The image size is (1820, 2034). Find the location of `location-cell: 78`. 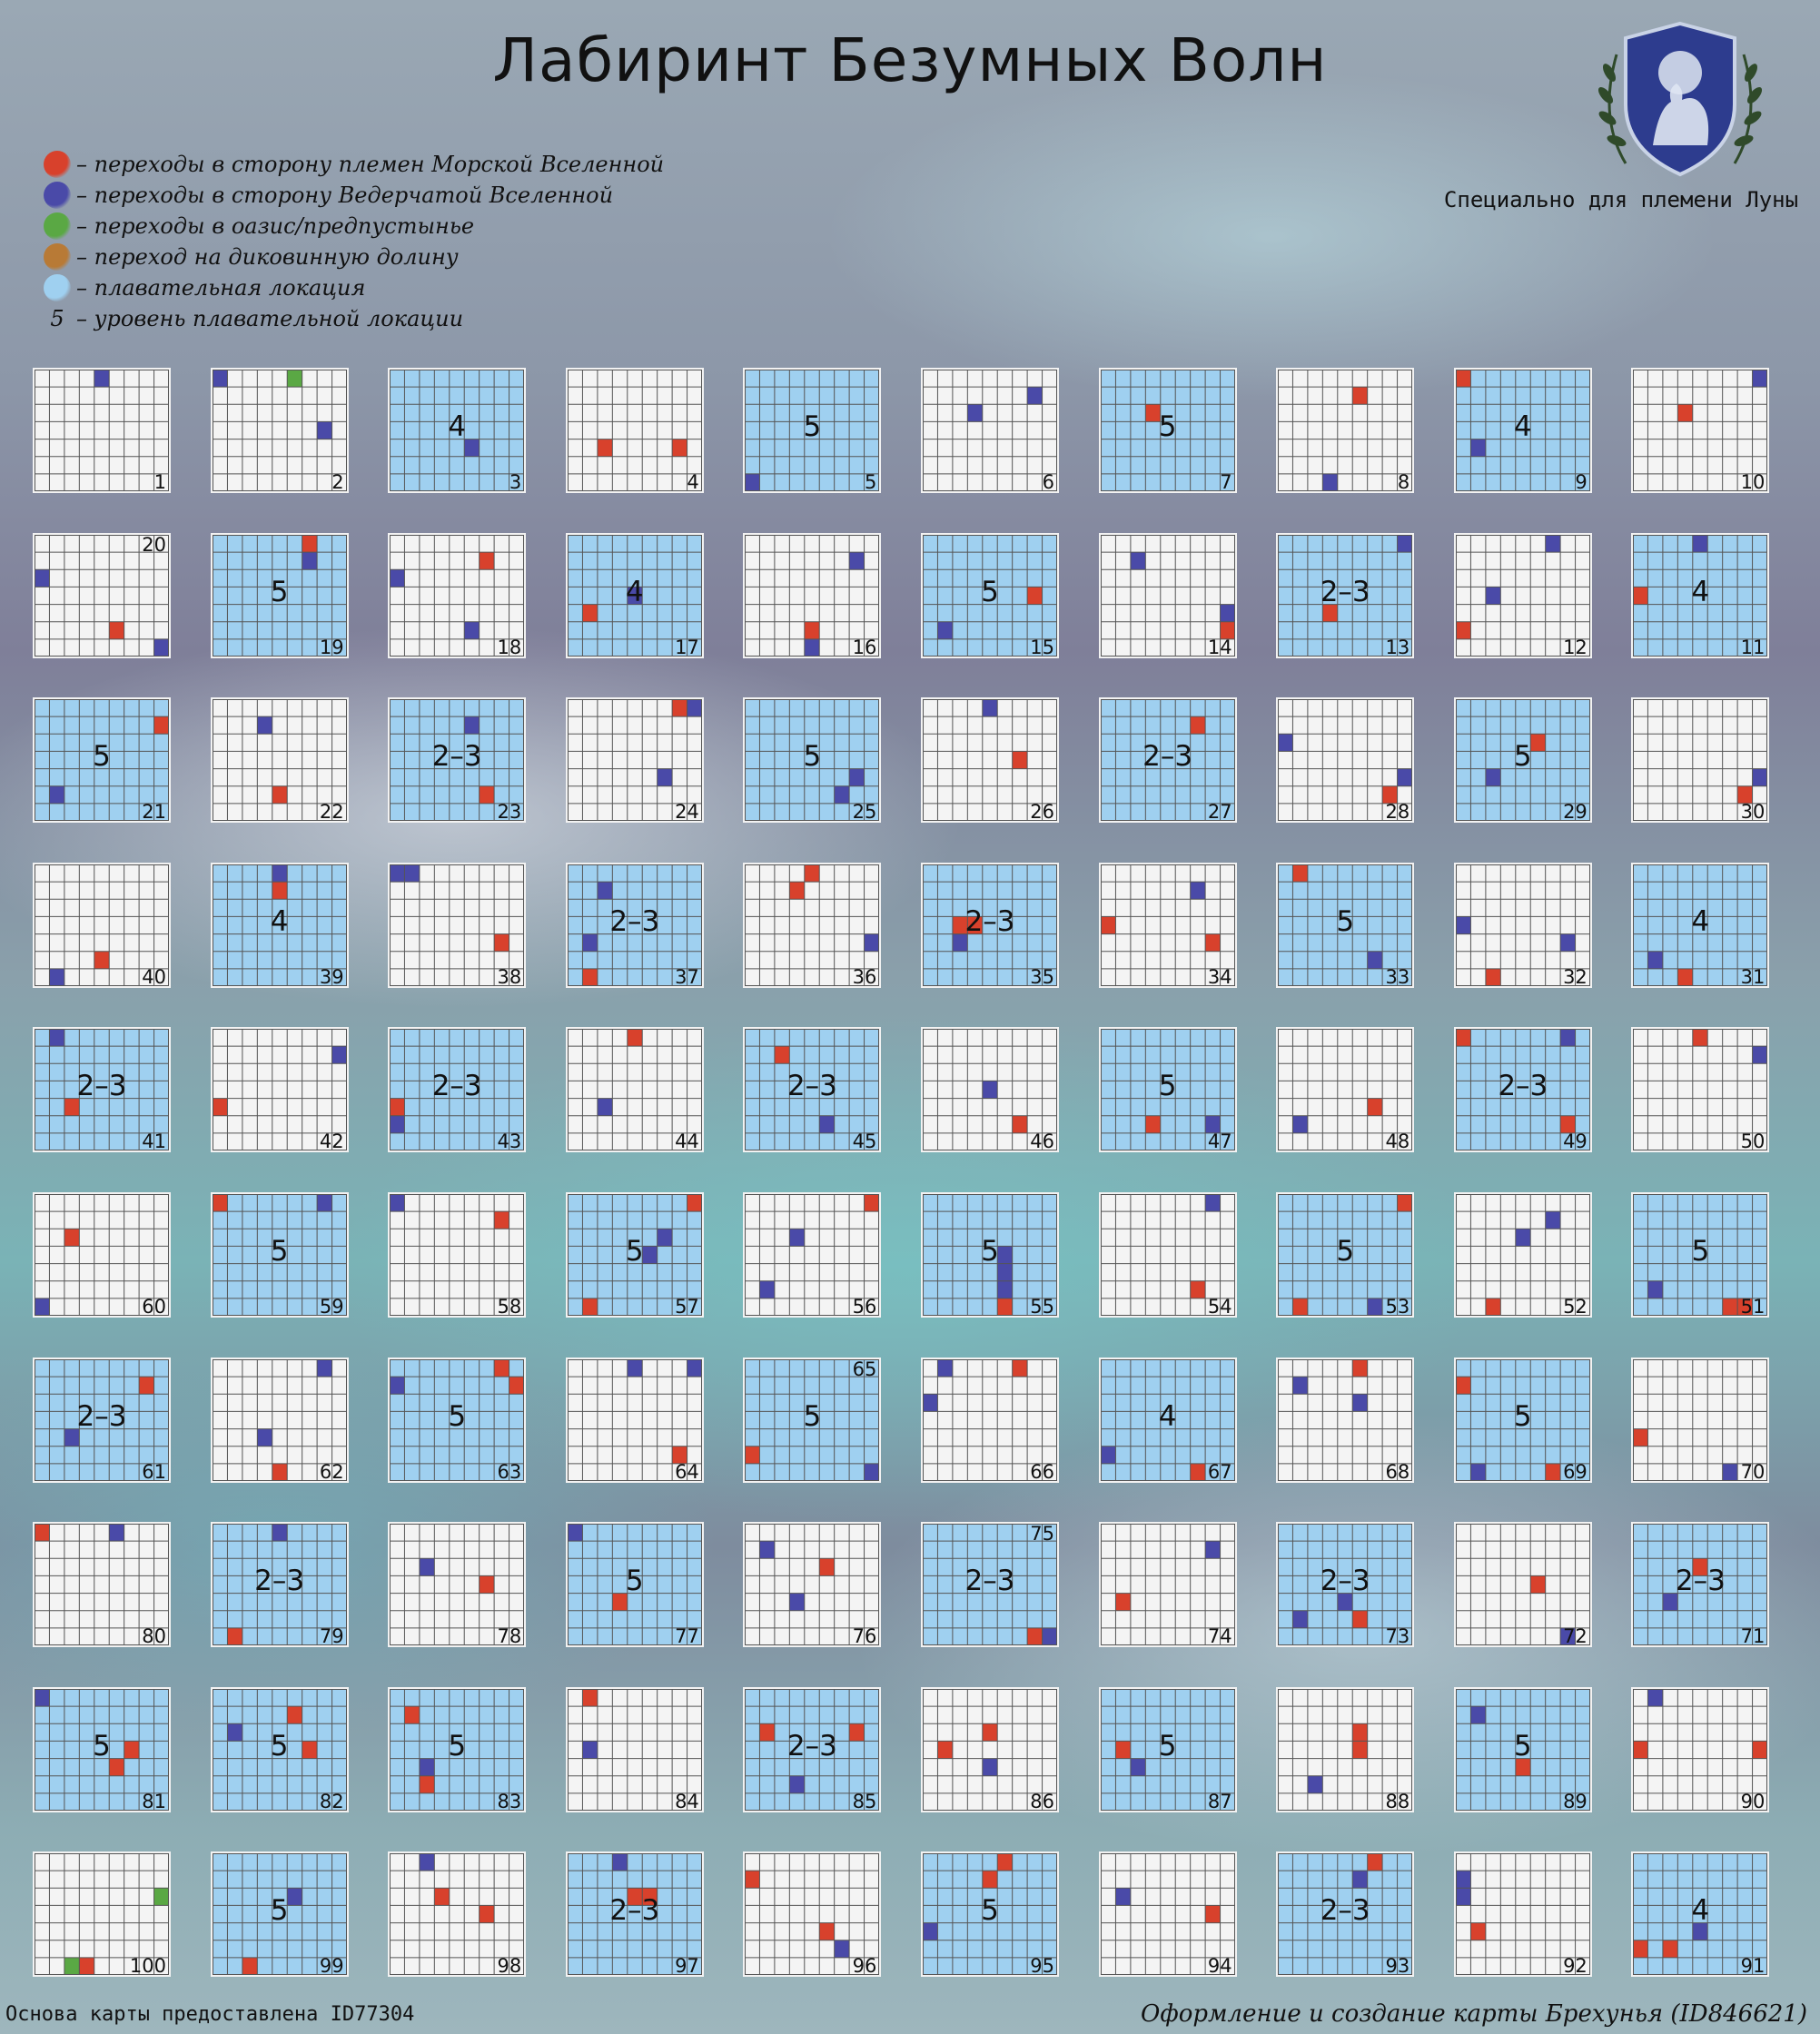

location-cell: 78 is located at coordinates (457, 1585).